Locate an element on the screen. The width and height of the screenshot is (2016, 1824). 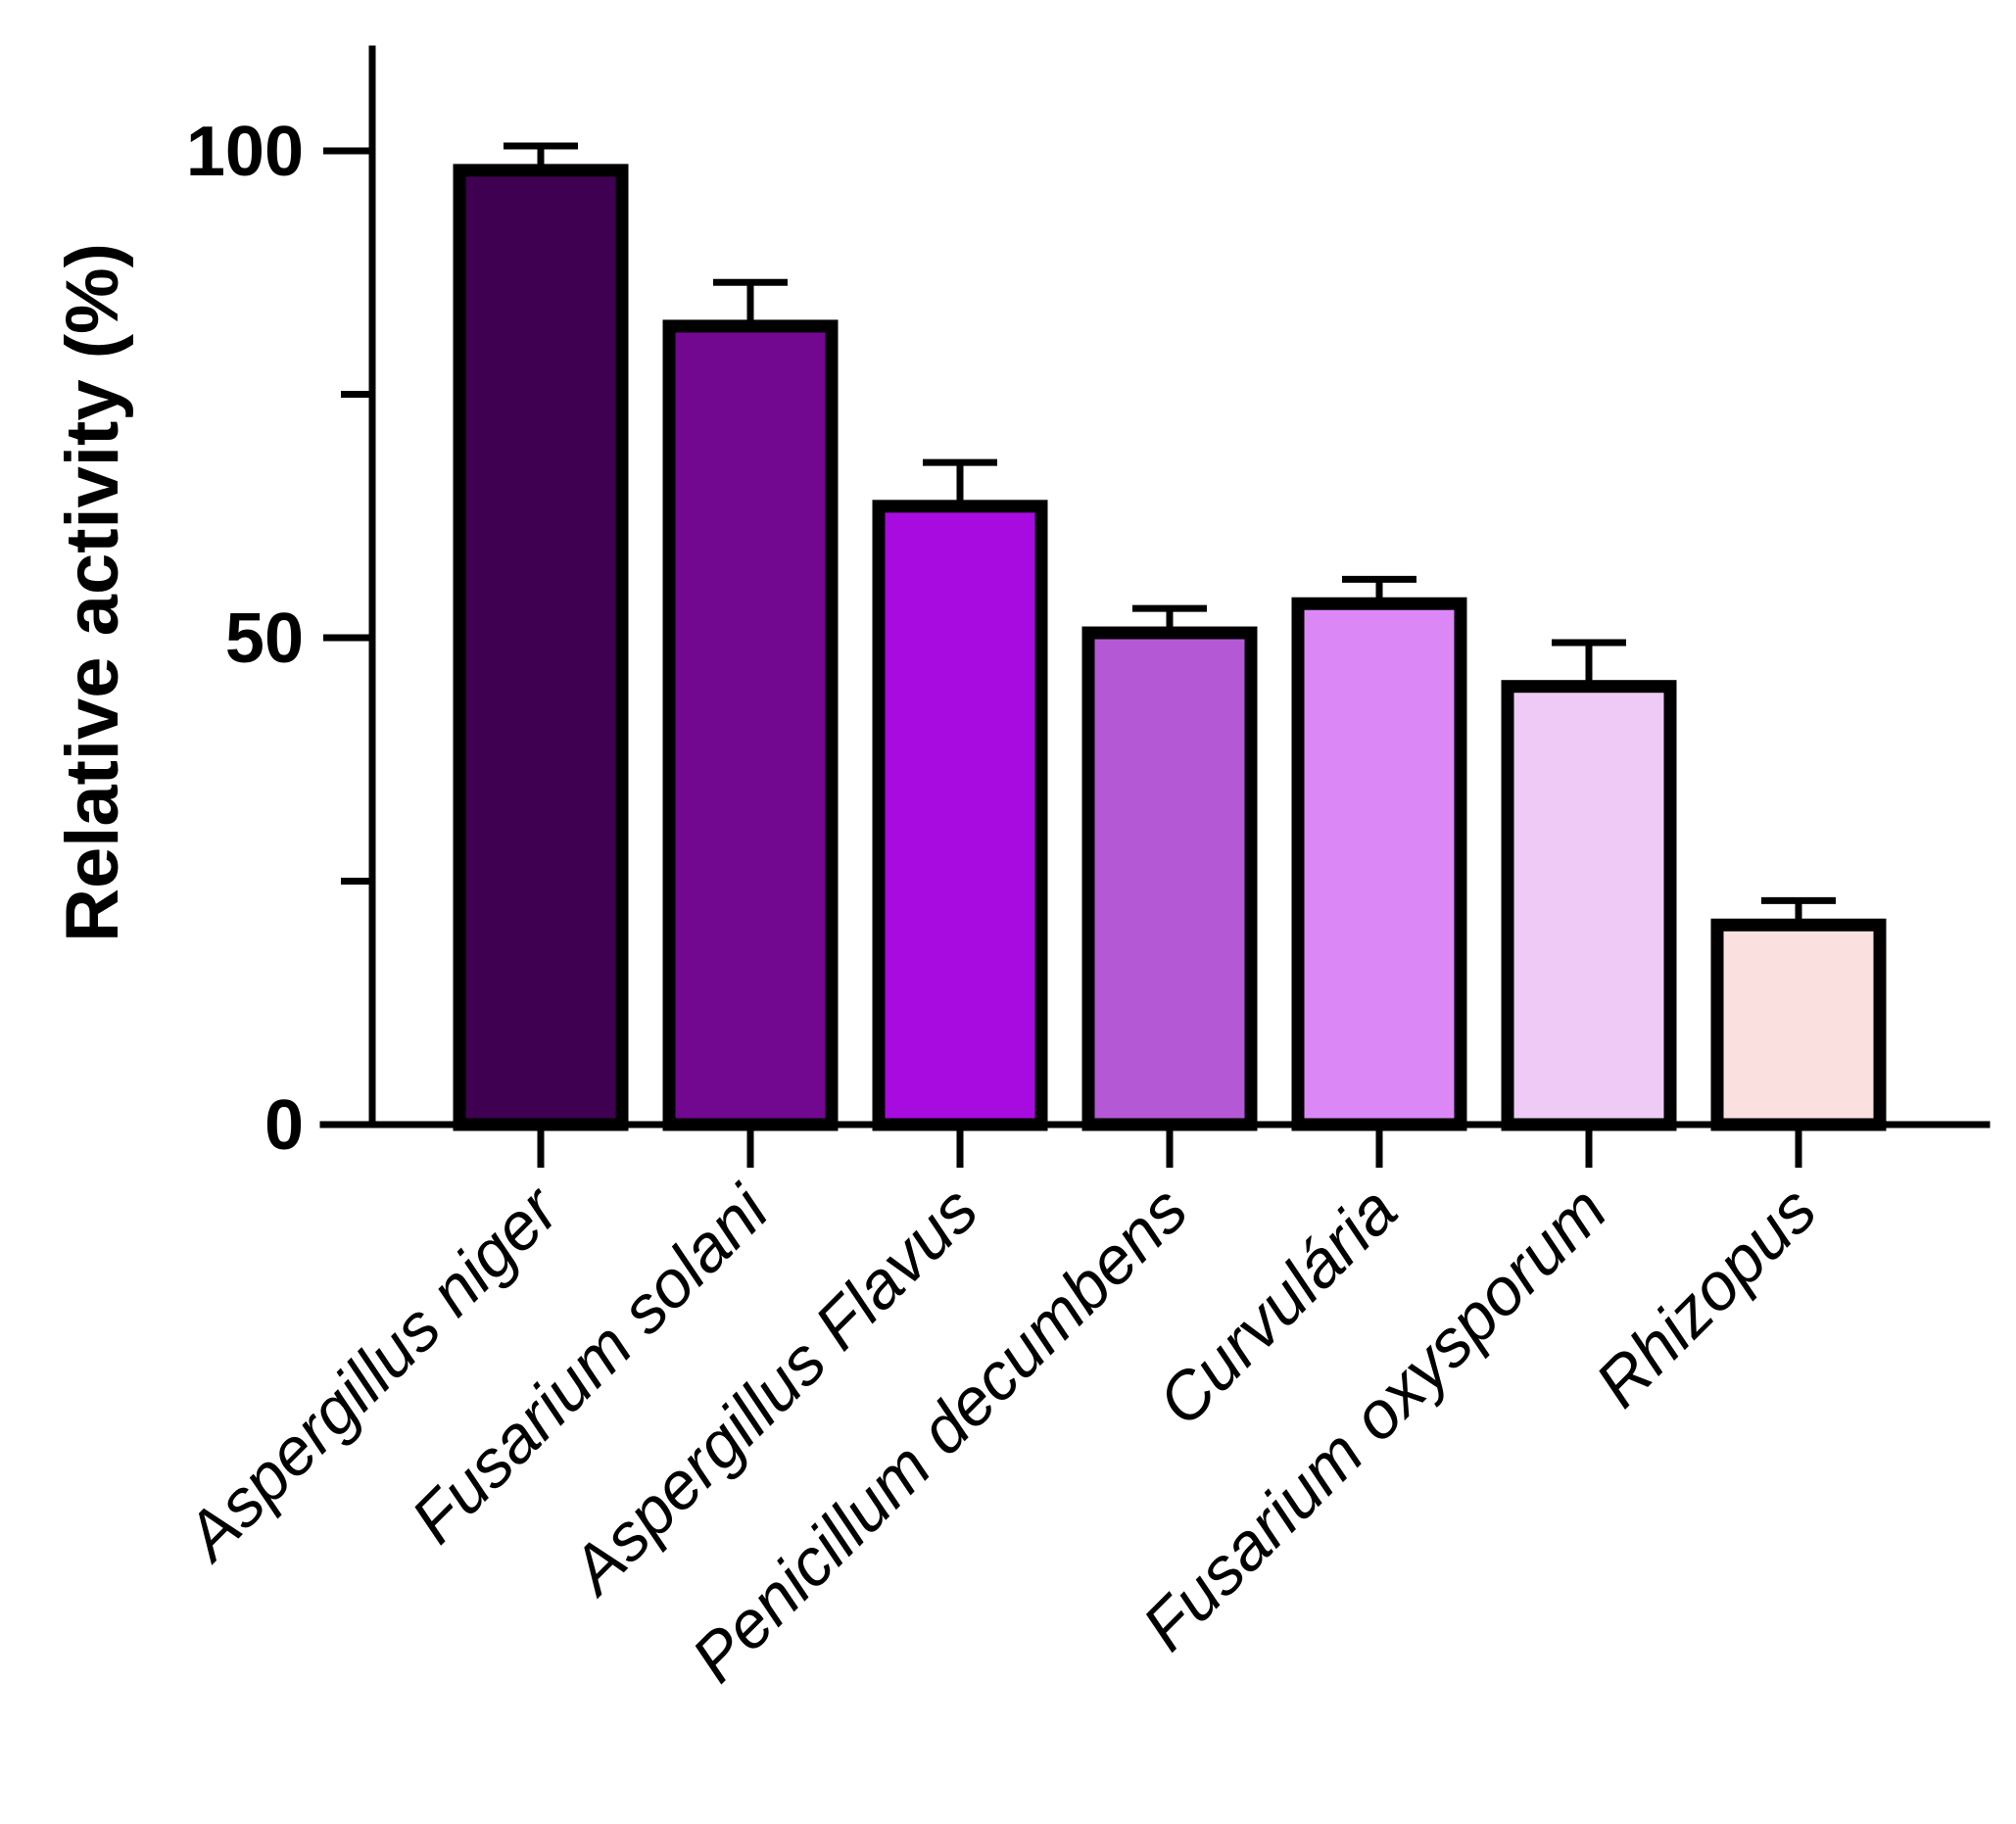
bar-fusarium-solani is located at coordinates (750, 725).